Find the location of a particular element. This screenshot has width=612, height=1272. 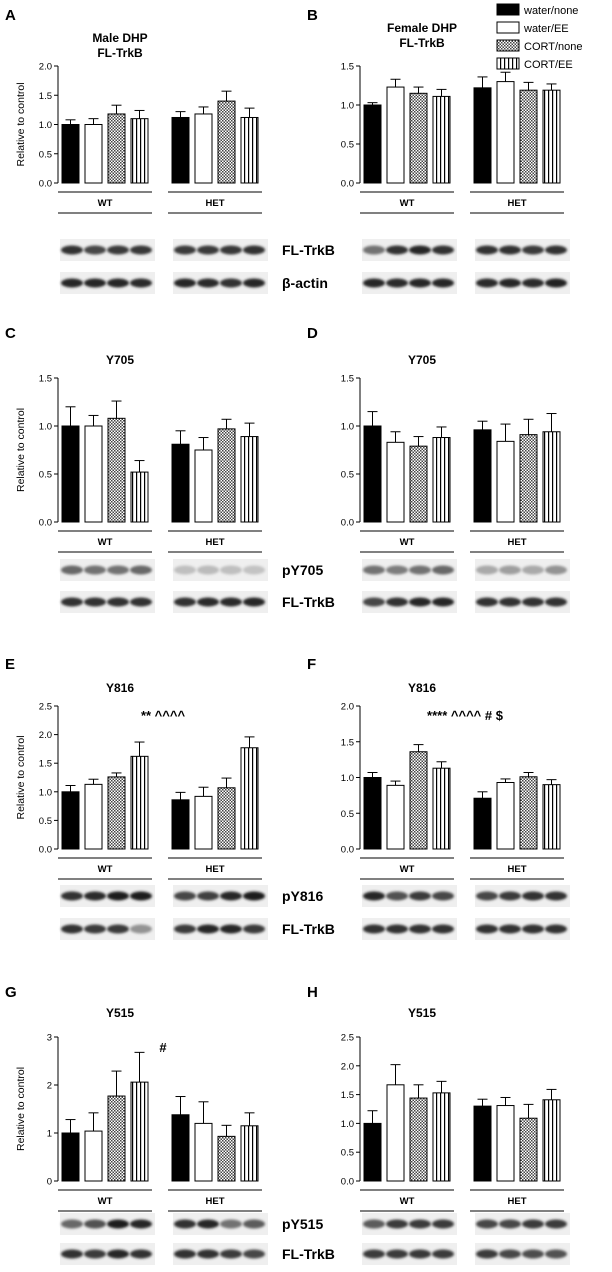

panel-letter: B is located at coordinates (312, 15).